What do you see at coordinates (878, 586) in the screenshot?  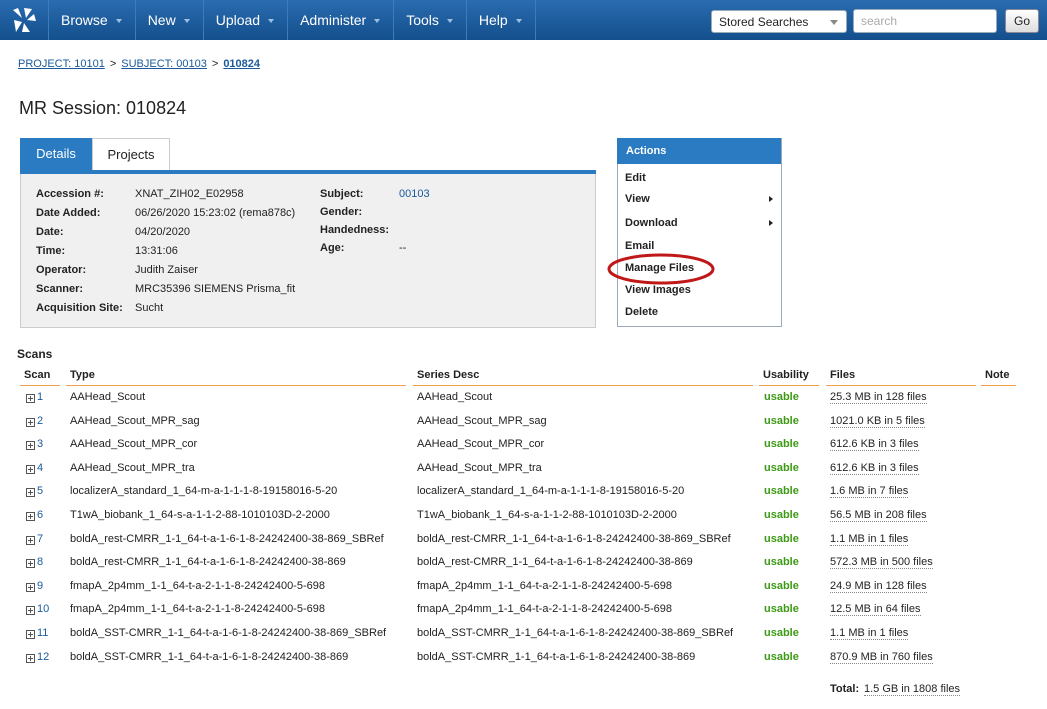 I see `files-link: 24.9 MB in 128 files` at bounding box center [878, 586].